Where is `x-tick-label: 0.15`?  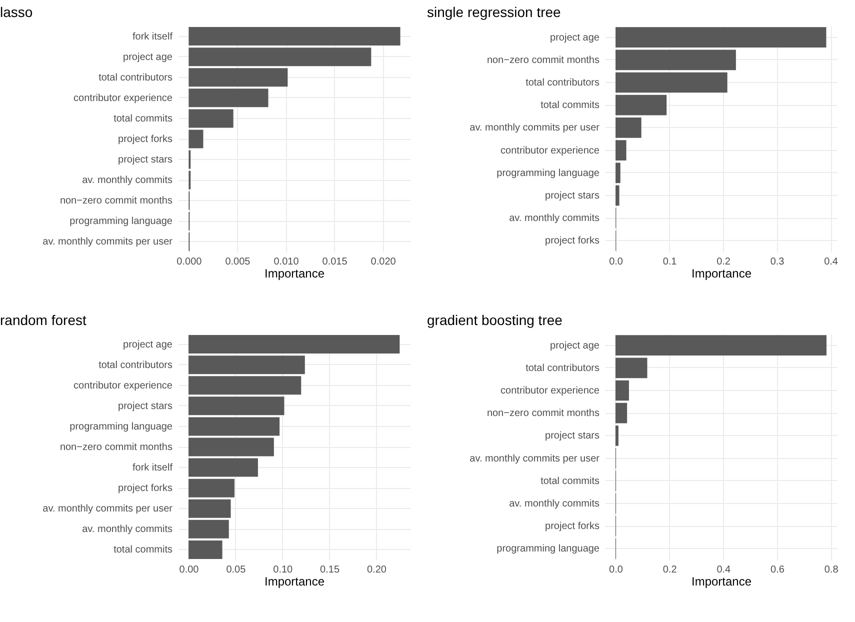 x-tick-label: 0.15 is located at coordinates (330, 570).